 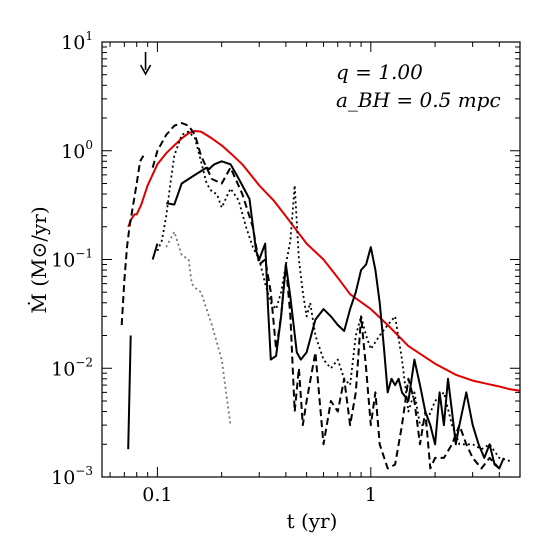 What do you see at coordinates (77, 41) in the screenshot?
I see `y-tick-label: 10¹` at bounding box center [77, 41].